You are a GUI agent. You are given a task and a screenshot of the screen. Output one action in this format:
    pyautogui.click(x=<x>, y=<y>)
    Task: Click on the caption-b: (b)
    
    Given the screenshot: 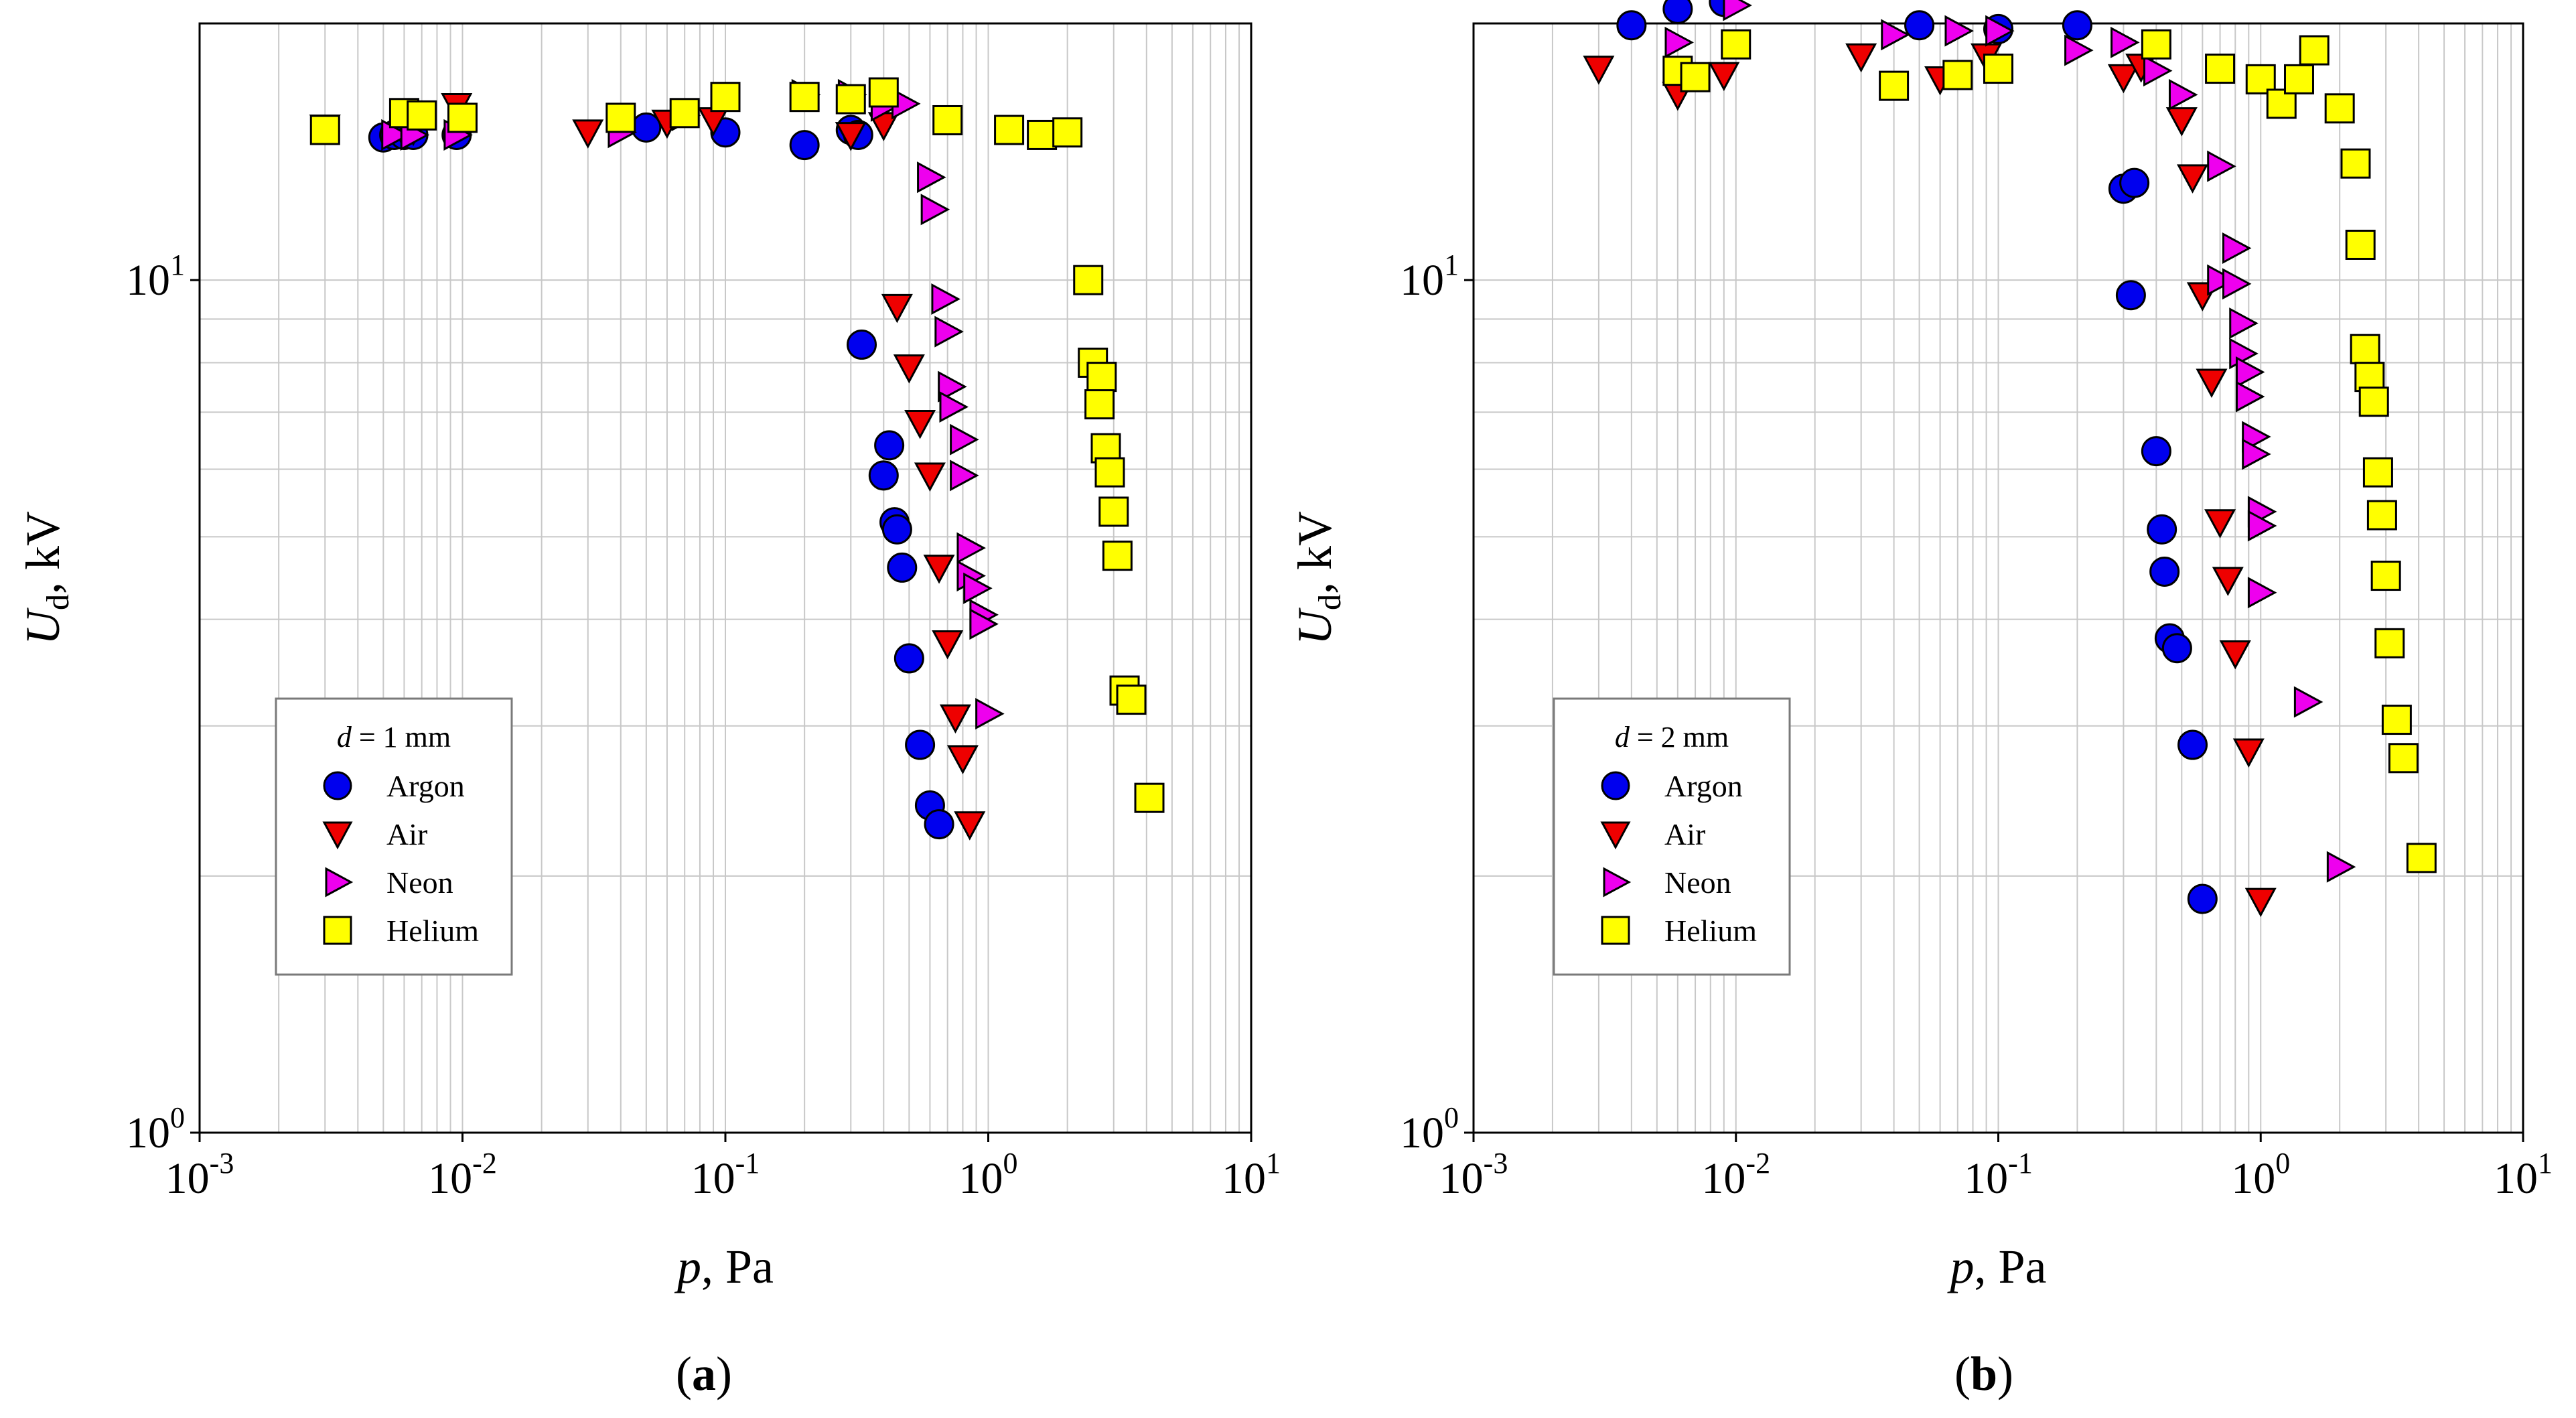 What is the action you would take?
    pyautogui.click(x=1983, y=1374)
    